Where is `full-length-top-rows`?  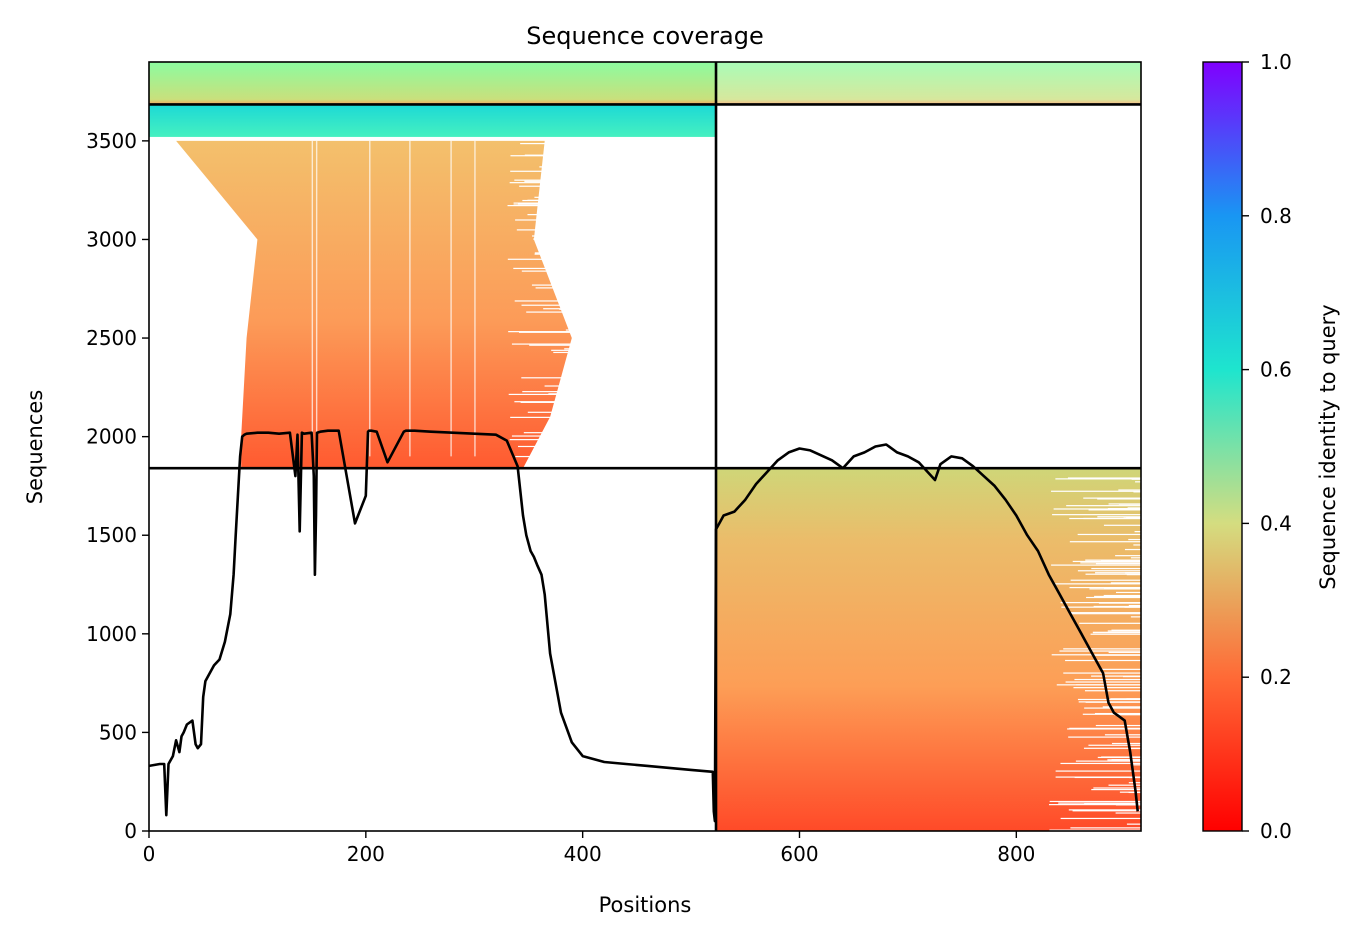 full-length-top-rows is located at coordinates (645, 83).